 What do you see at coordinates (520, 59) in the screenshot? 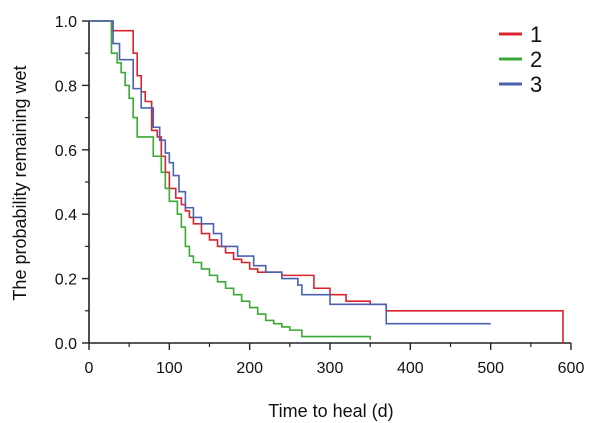
I see `legend: 123` at bounding box center [520, 59].